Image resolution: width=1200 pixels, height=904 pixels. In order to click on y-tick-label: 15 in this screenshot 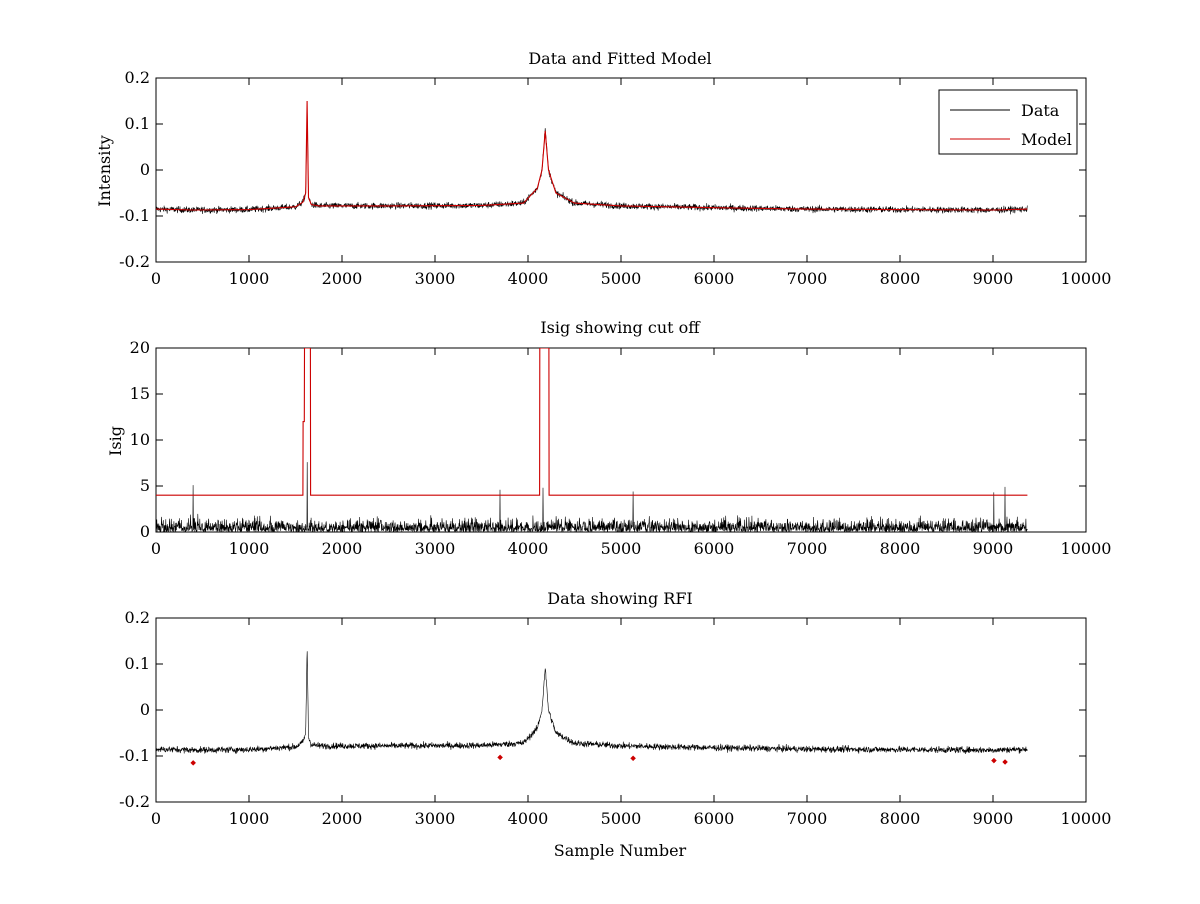, I will do `click(140, 393)`.